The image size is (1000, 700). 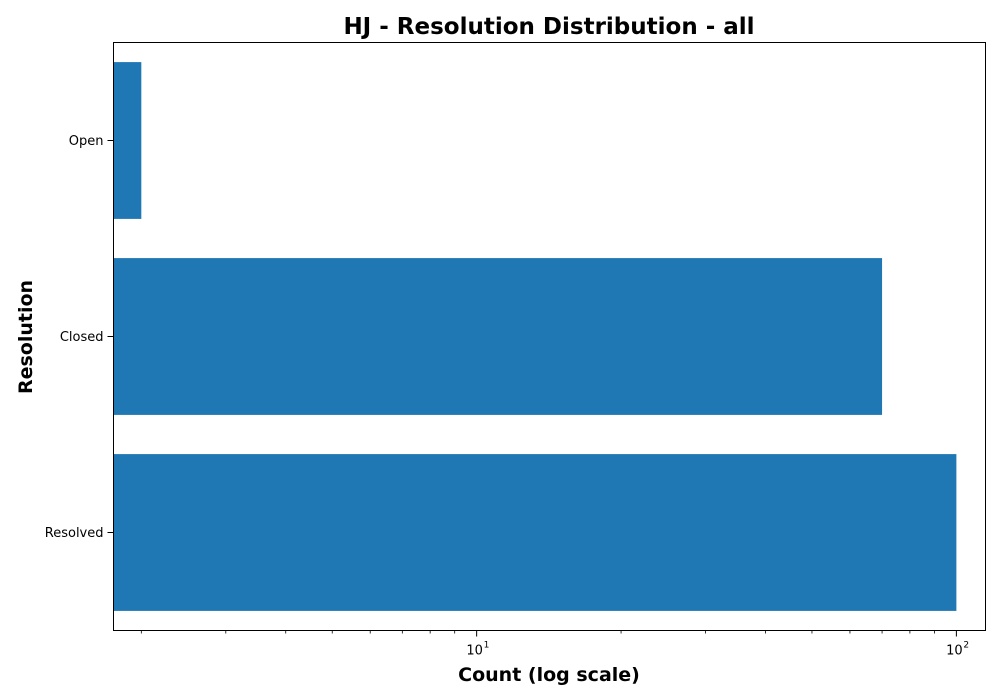 What do you see at coordinates (717, 644) in the screenshot?
I see `x-ticks-group: 10 1 10 2` at bounding box center [717, 644].